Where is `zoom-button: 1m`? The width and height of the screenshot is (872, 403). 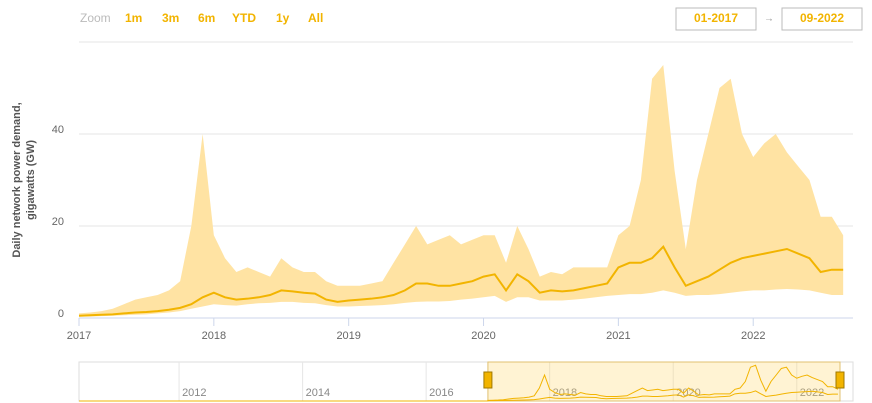 zoom-button: 1m is located at coordinates (133, 18).